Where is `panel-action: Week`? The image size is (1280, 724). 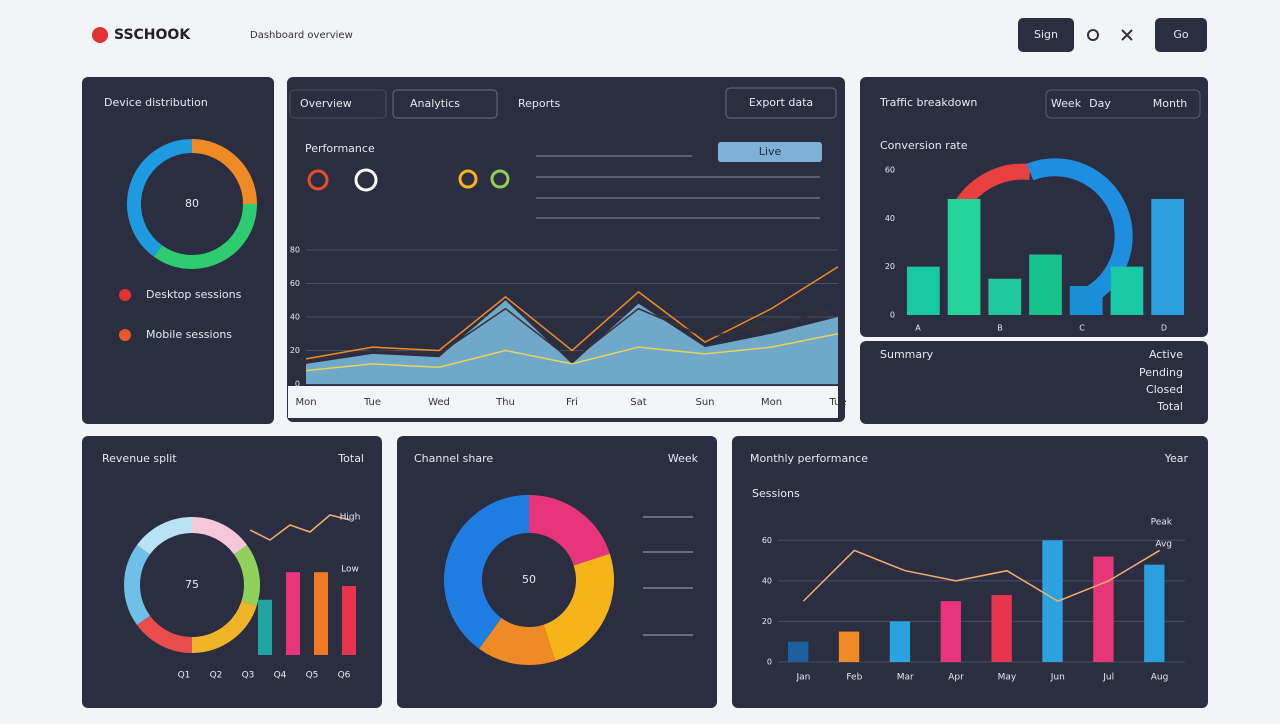
panel-action: Week is located at coordinates (683, 458).